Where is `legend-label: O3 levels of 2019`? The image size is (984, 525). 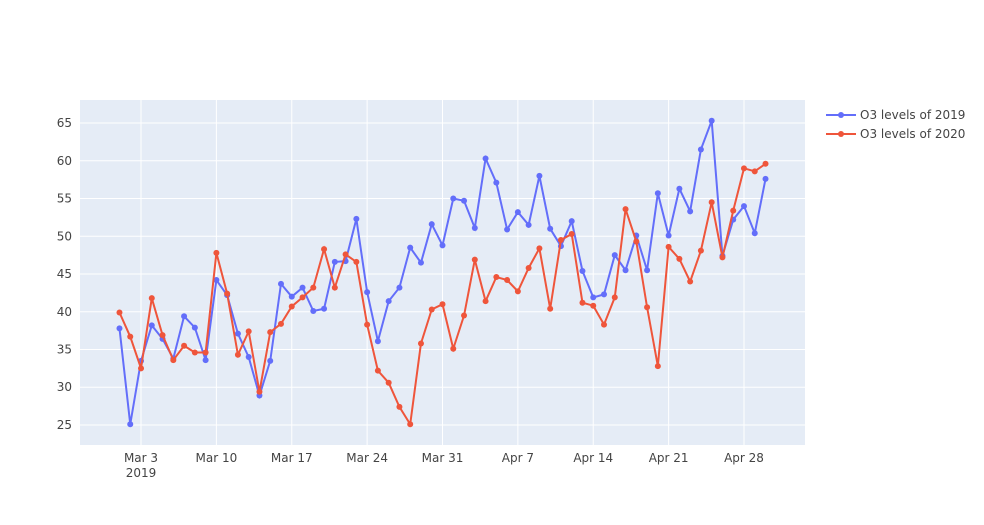
legend-label: O3 levels of 2019 is located at coordinates (912, 115).